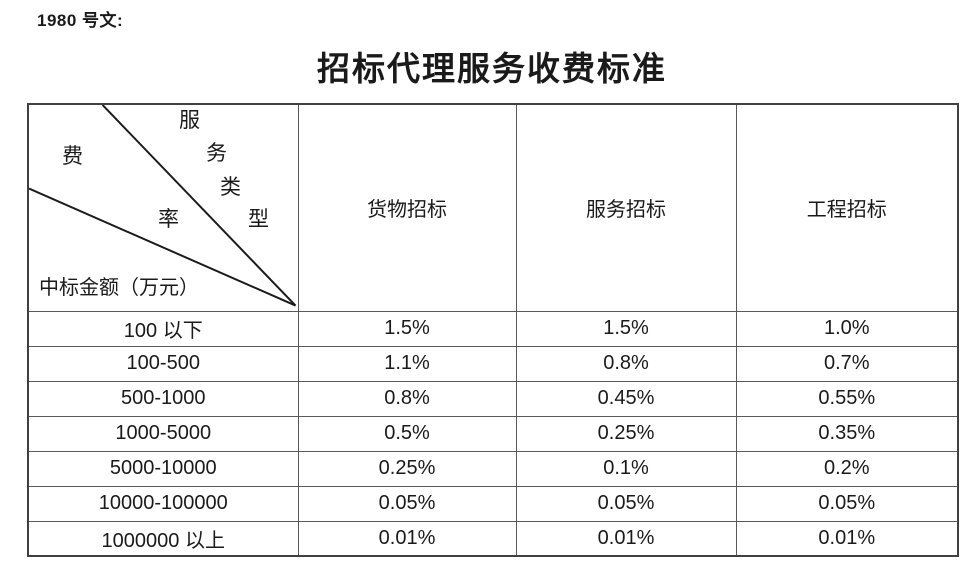  I want to click on amount-range-cell: 1000-5000, so click(163, 433).